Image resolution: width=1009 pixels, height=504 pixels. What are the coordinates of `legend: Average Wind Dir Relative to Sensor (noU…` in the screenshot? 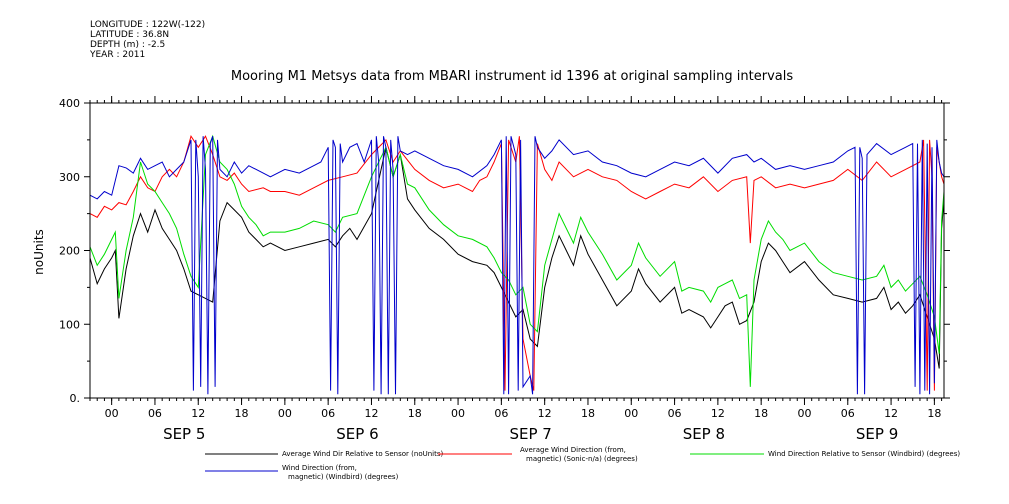 It's located at (582, 463).